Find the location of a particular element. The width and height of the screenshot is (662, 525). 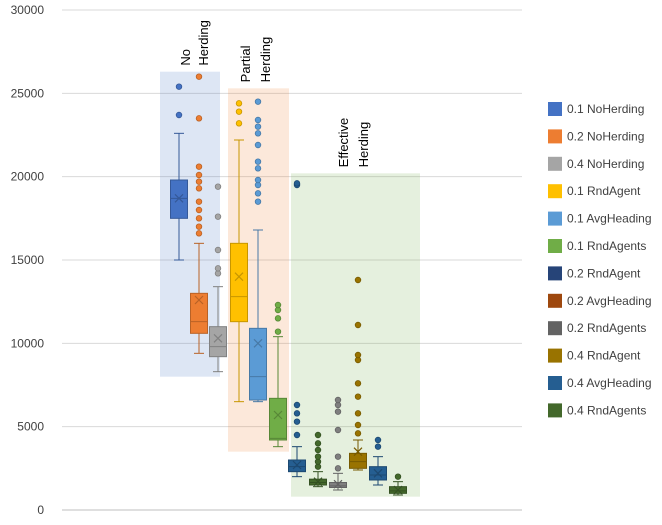

region-label: Partial is located at coordinates (245, 63).